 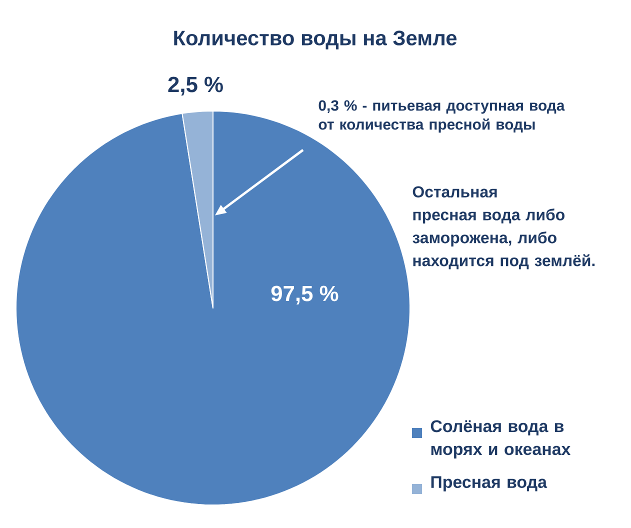 I want to click on legend-label: Солёная вода в морях и океанах, so click(x=500, y=439).